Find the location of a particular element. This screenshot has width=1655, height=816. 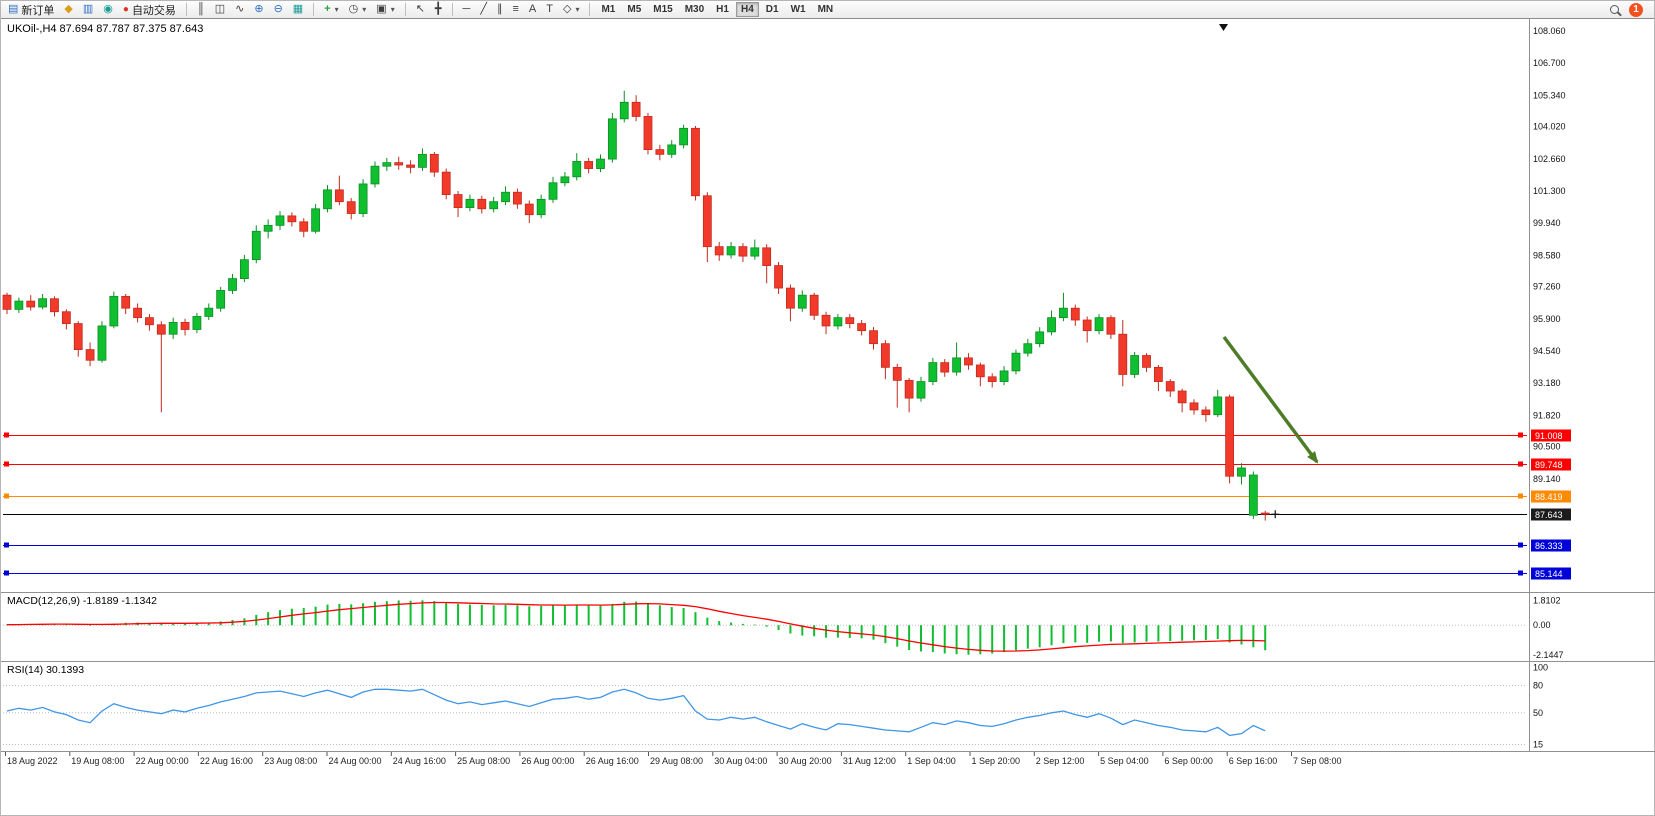

line-chart-icon: ∿ is located at coordinates (240, 9).